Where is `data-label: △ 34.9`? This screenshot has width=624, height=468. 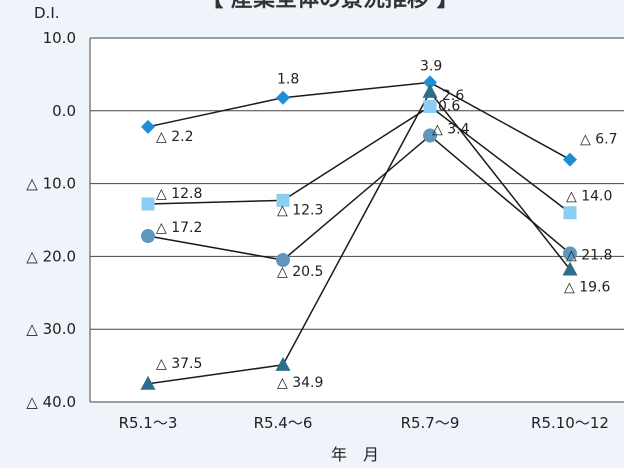
data-label: △ 34.9 is located at coordinates (300, 383).